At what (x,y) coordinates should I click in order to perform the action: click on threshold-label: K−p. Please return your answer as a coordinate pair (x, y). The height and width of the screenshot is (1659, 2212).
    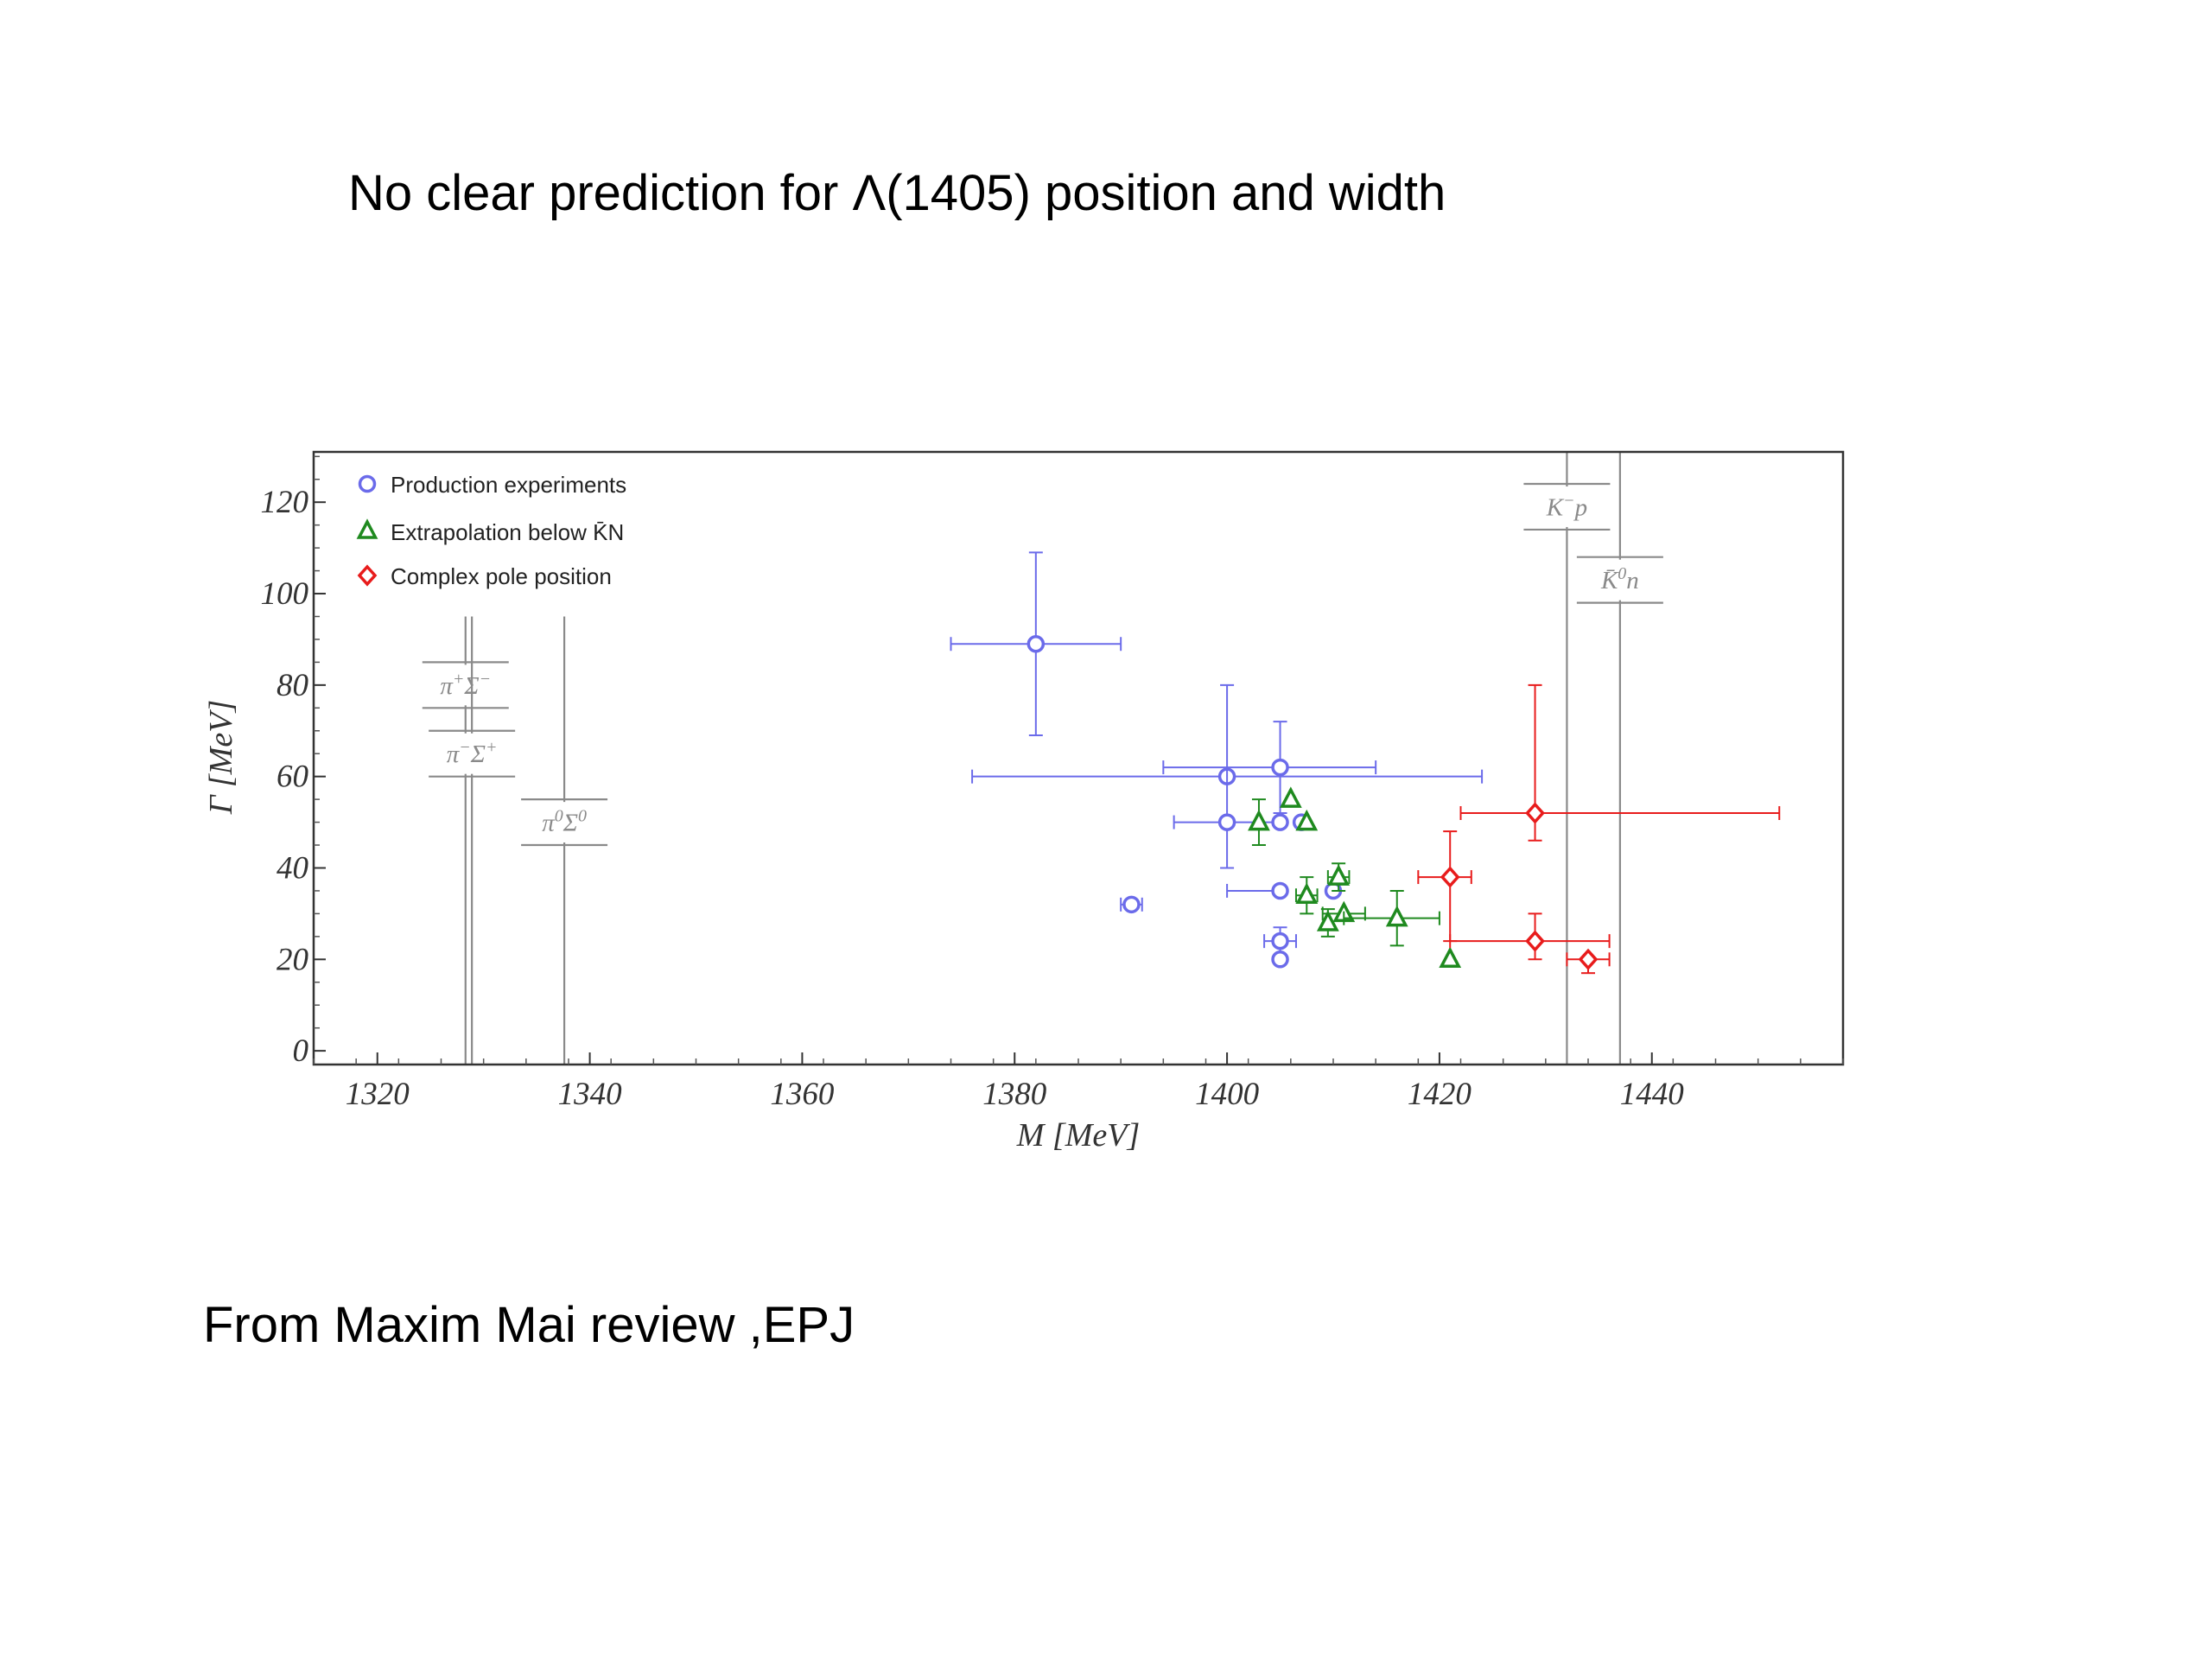
    Looking at the image, I should click on (1566, 506).